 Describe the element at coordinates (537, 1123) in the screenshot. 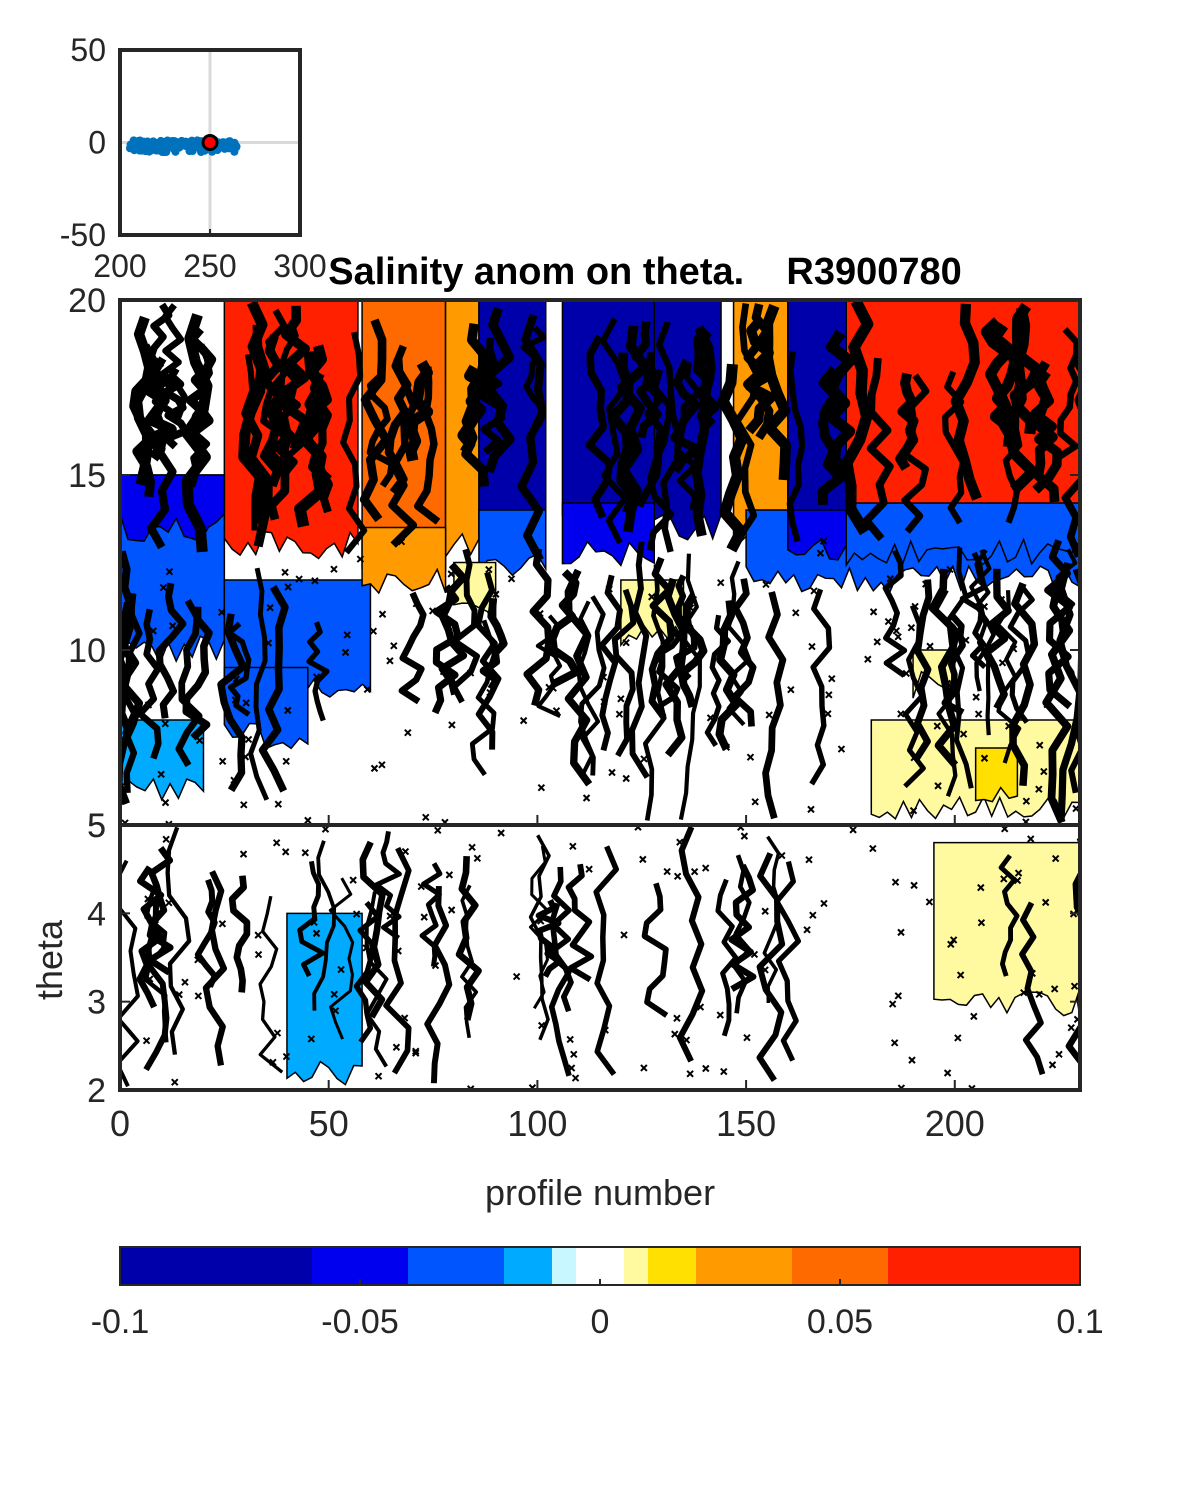

I see `x-tick-label: 100` at that location.